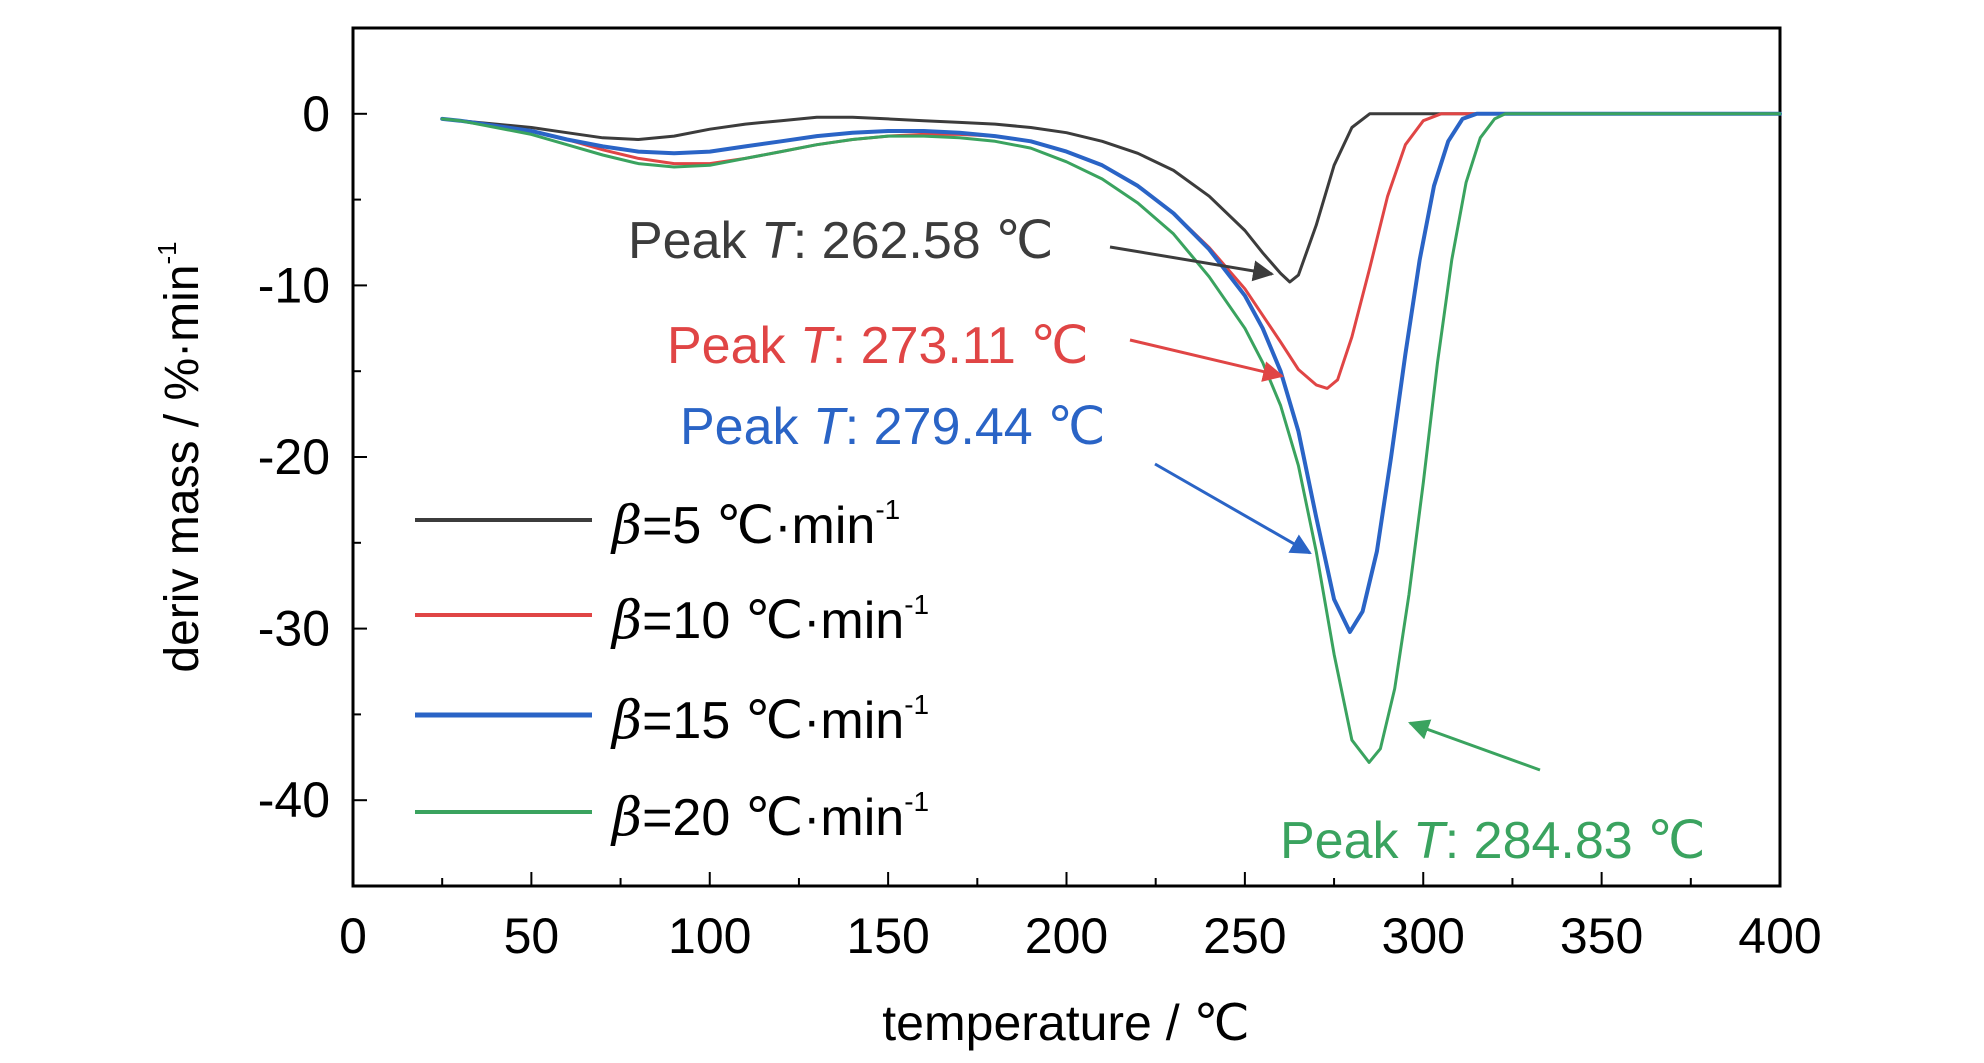 This screenshot has width=1984, height=1063. I want to click on peak-label-20: Peak T: 284.83 ℃, so click(1493, 841).